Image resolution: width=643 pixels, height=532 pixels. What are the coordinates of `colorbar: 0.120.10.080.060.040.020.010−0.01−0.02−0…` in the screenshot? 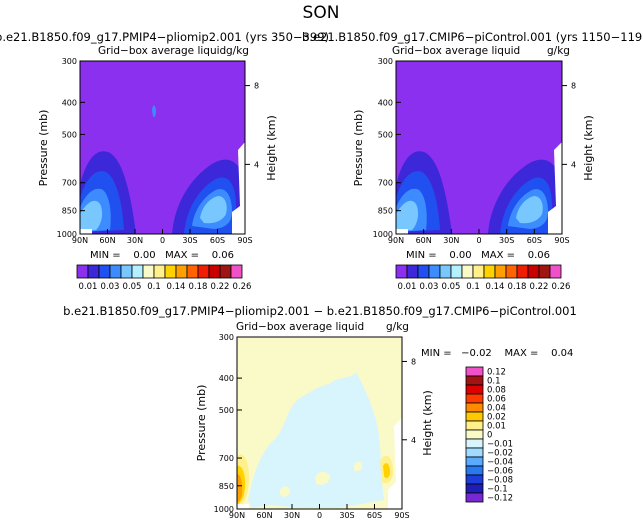 It's located at (489, 435).